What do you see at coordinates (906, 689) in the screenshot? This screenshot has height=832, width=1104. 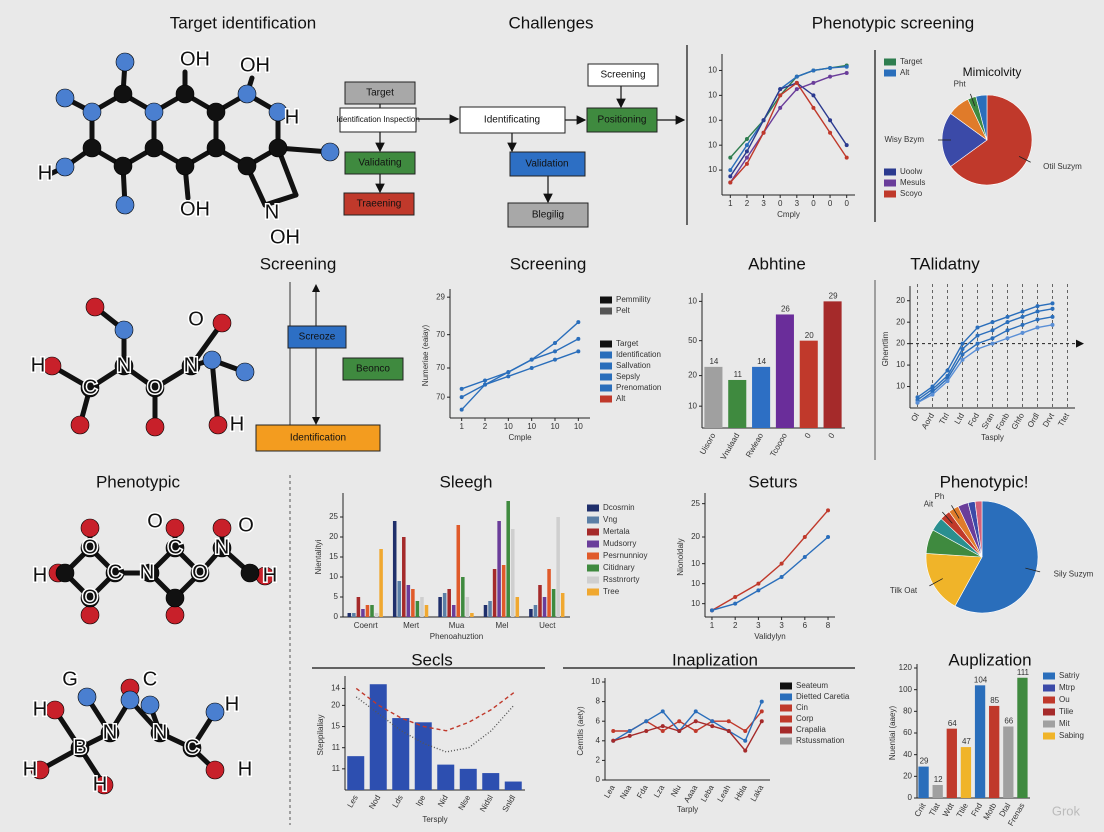 I see `y-tick-label: 100` at bounding box center [906, 689].